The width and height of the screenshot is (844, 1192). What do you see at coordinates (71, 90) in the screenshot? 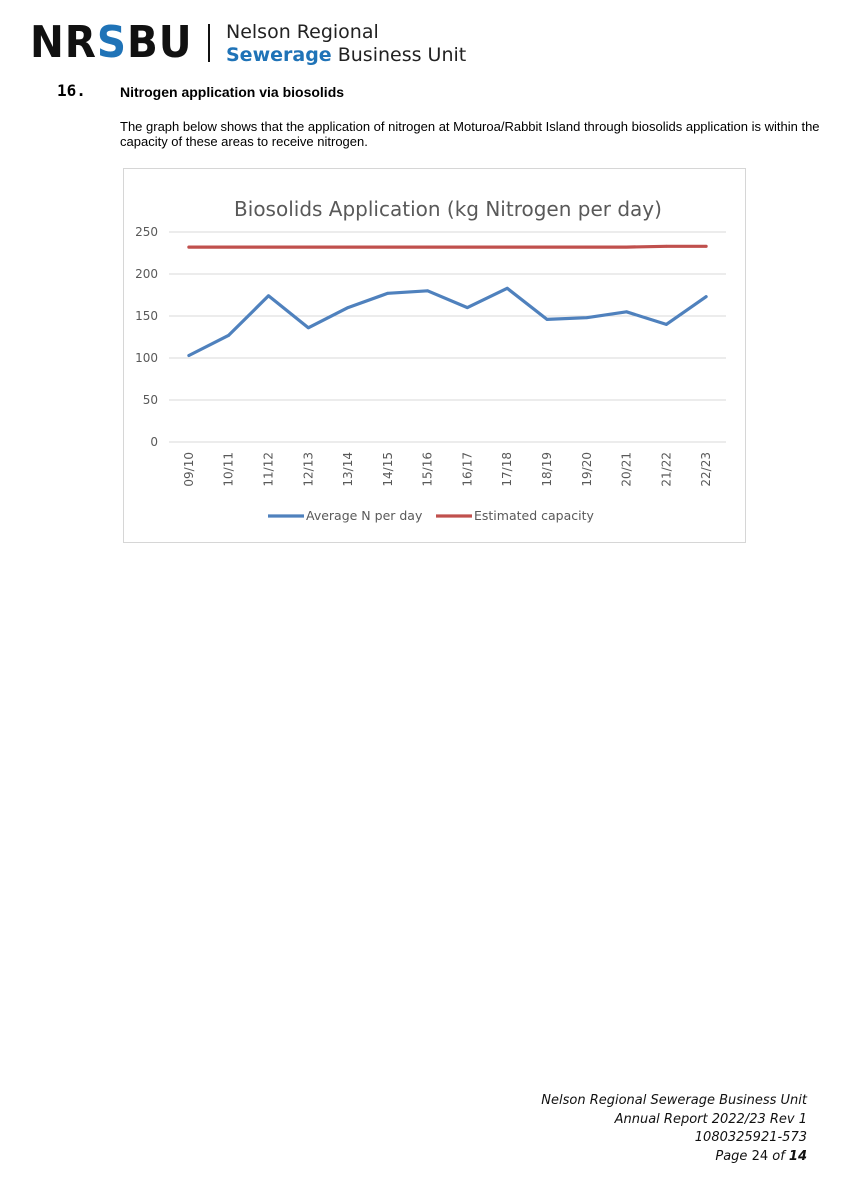
I see `section-number: 16.` at bounding box center [71, 90].